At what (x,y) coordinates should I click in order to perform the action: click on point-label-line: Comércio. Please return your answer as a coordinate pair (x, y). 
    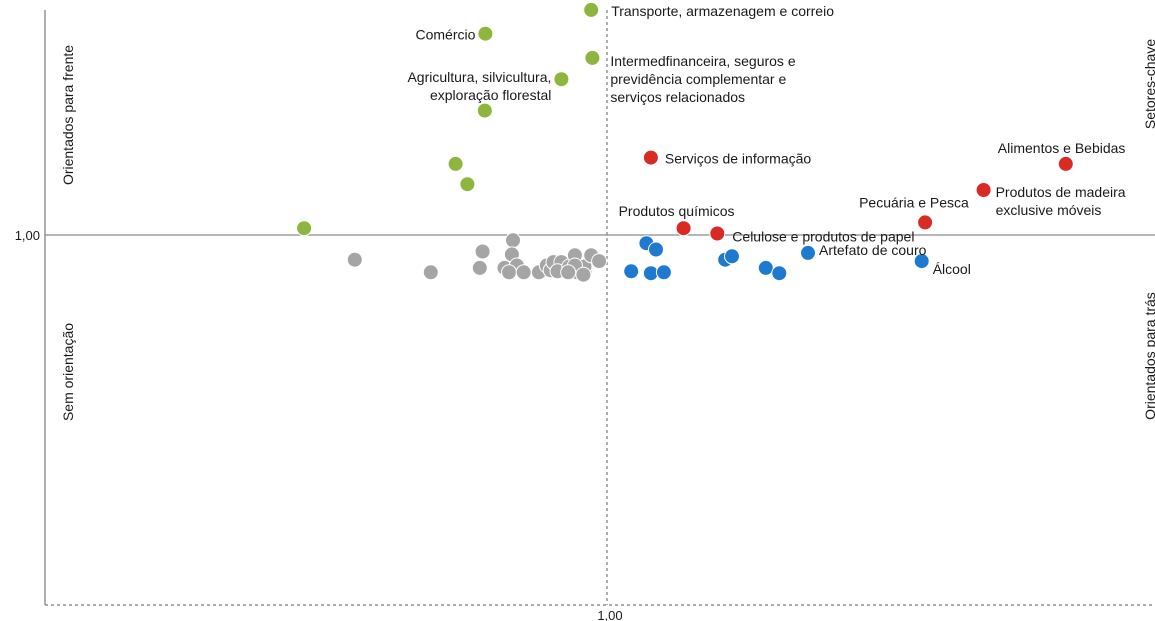
    Looking at the image, I should click on (445, 35).